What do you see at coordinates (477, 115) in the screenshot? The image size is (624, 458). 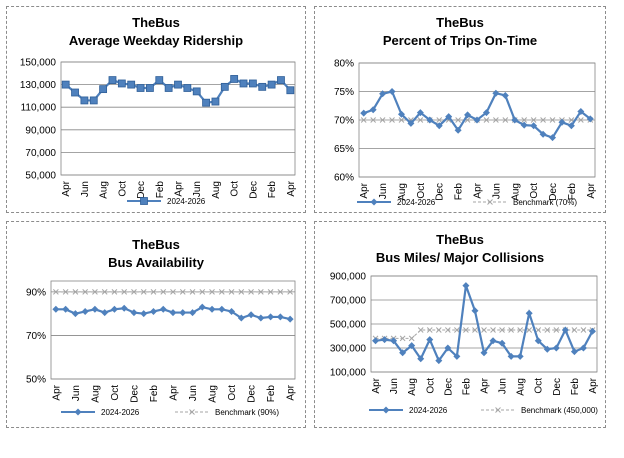 I see `data-series` at bounding box center [477, 115].